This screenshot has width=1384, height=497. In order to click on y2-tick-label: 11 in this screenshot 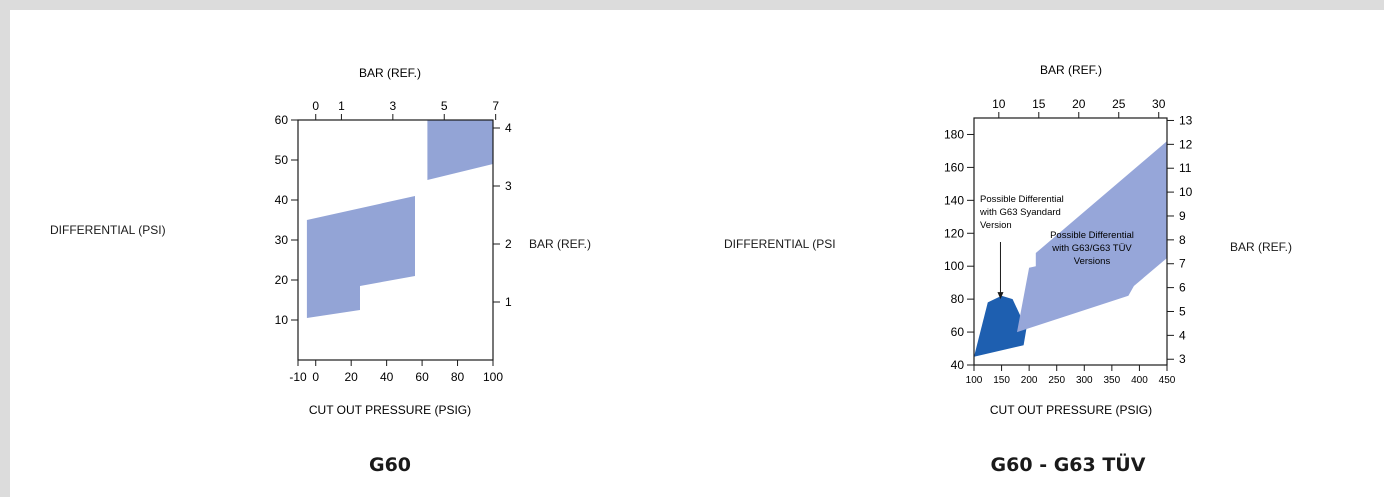, I will do `click(1185, 168)`.